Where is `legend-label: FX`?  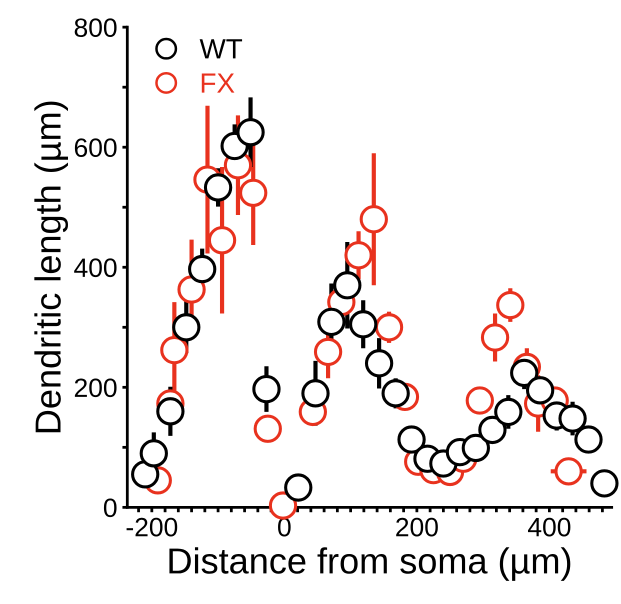
legend-label: FX is located at coordinates (218, 83).